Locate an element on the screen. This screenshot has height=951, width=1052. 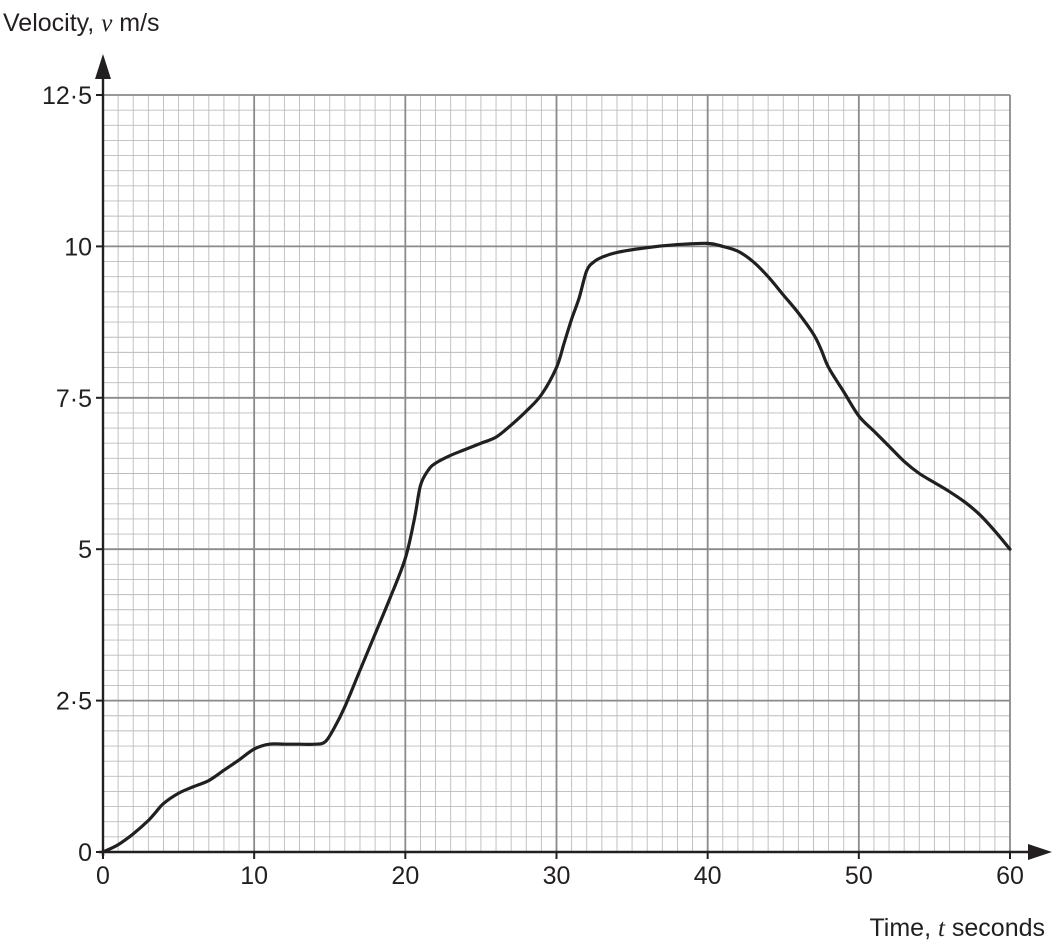
x-tick-label: 50 is located at coordinates (859, 876).